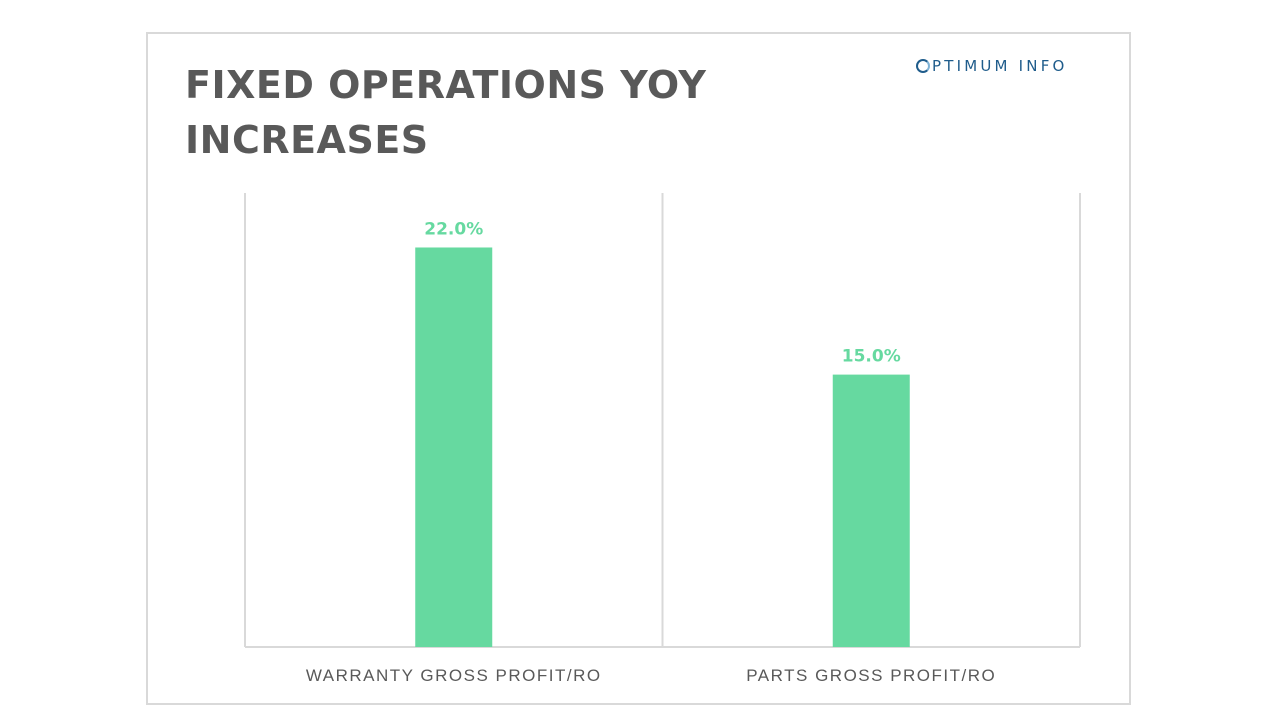 Image resolution: width=1280 pixels, height=720 pixels. Describe the element at coordinates (1000, 66) in the screenshot. I see `logo-text: PTIMUM INFO` at that location.